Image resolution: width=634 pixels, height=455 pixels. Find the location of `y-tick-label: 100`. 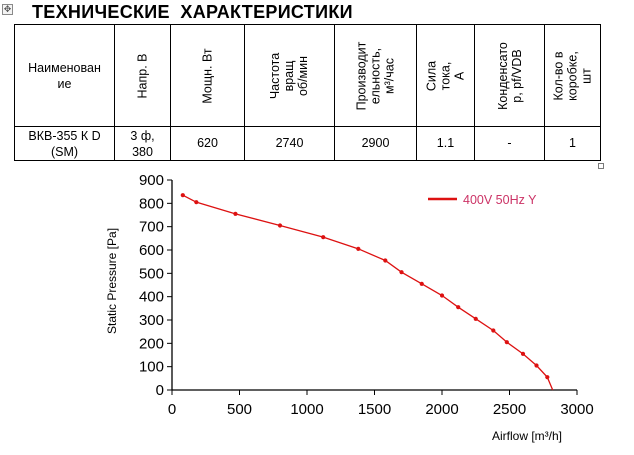

y-tick-label: 100 is located at coordinates (151, 367).